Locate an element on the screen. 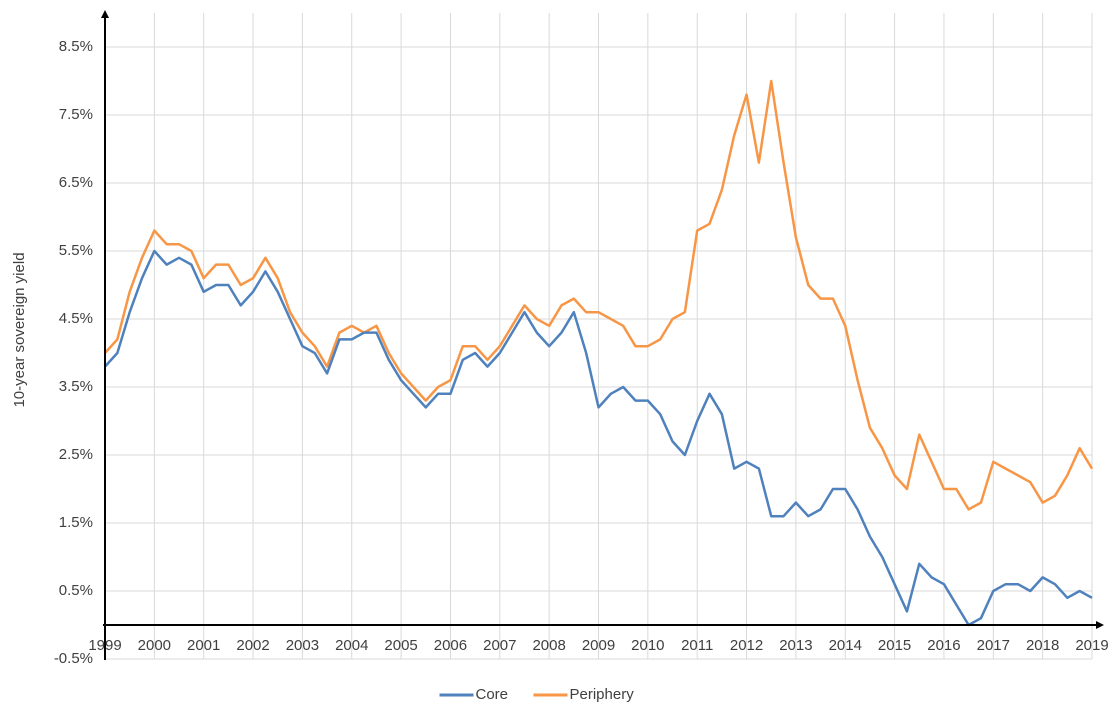 Image resolution: width=1112 pixels, height=707 pixels. legend-label: Core is located at coordinates (492, 694).